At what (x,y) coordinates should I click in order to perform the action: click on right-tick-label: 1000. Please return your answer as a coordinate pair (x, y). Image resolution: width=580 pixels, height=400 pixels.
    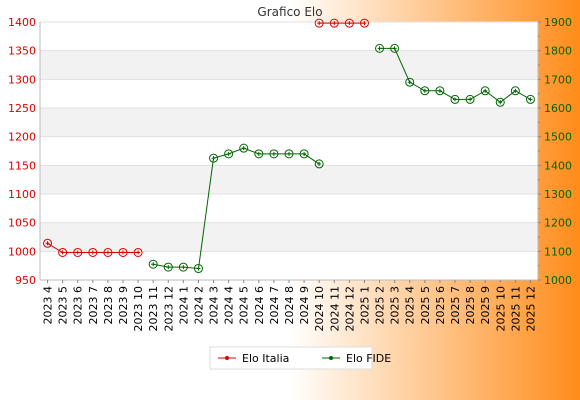
    Looking at the image, I should click on (558, 280).